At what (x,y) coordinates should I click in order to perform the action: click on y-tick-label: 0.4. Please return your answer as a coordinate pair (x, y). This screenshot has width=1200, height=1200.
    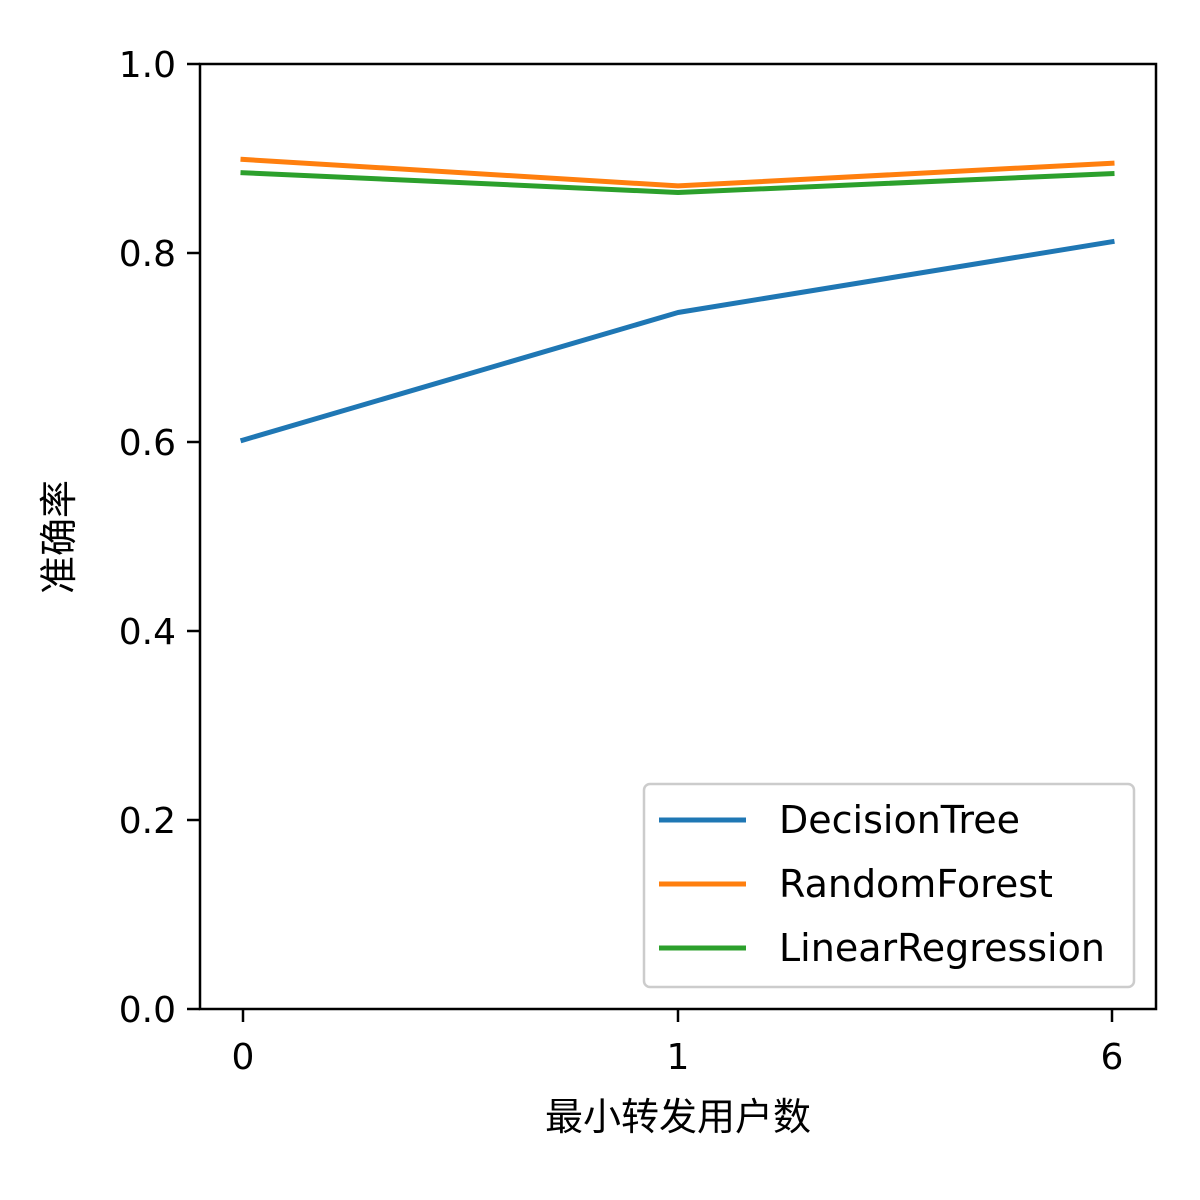
    Looking at the image, I should click on (147, 632).